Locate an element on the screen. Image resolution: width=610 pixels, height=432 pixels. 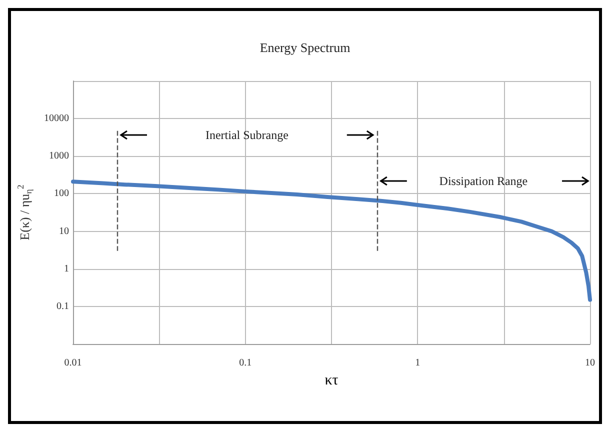
y-tick-label: 100 is located at coordinates (61, 194).